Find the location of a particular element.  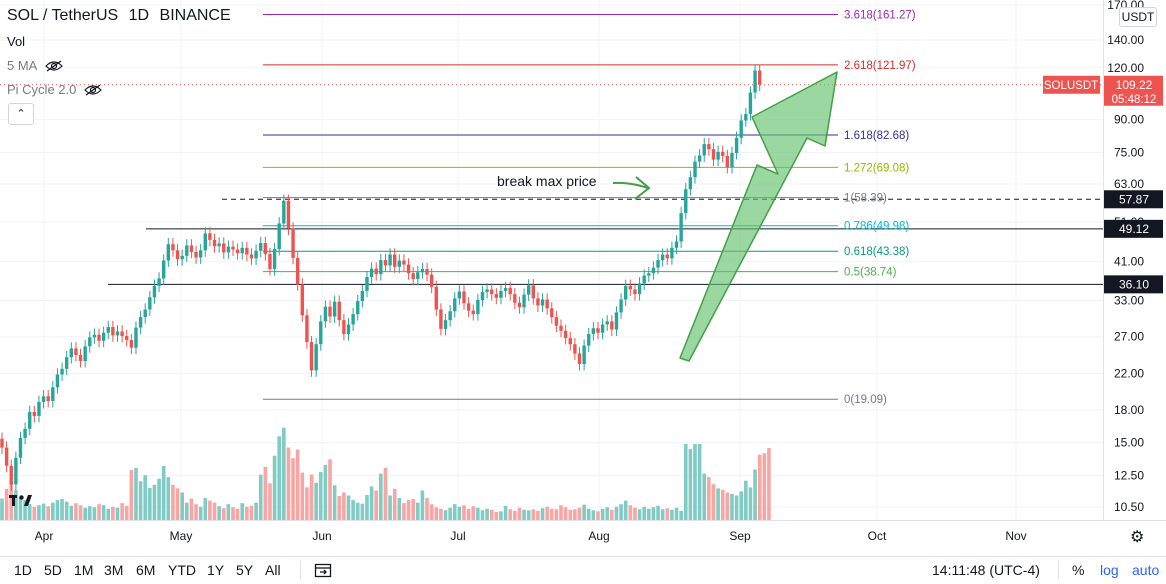

time-axis-label: Oct is located at coordinates (877, 536).